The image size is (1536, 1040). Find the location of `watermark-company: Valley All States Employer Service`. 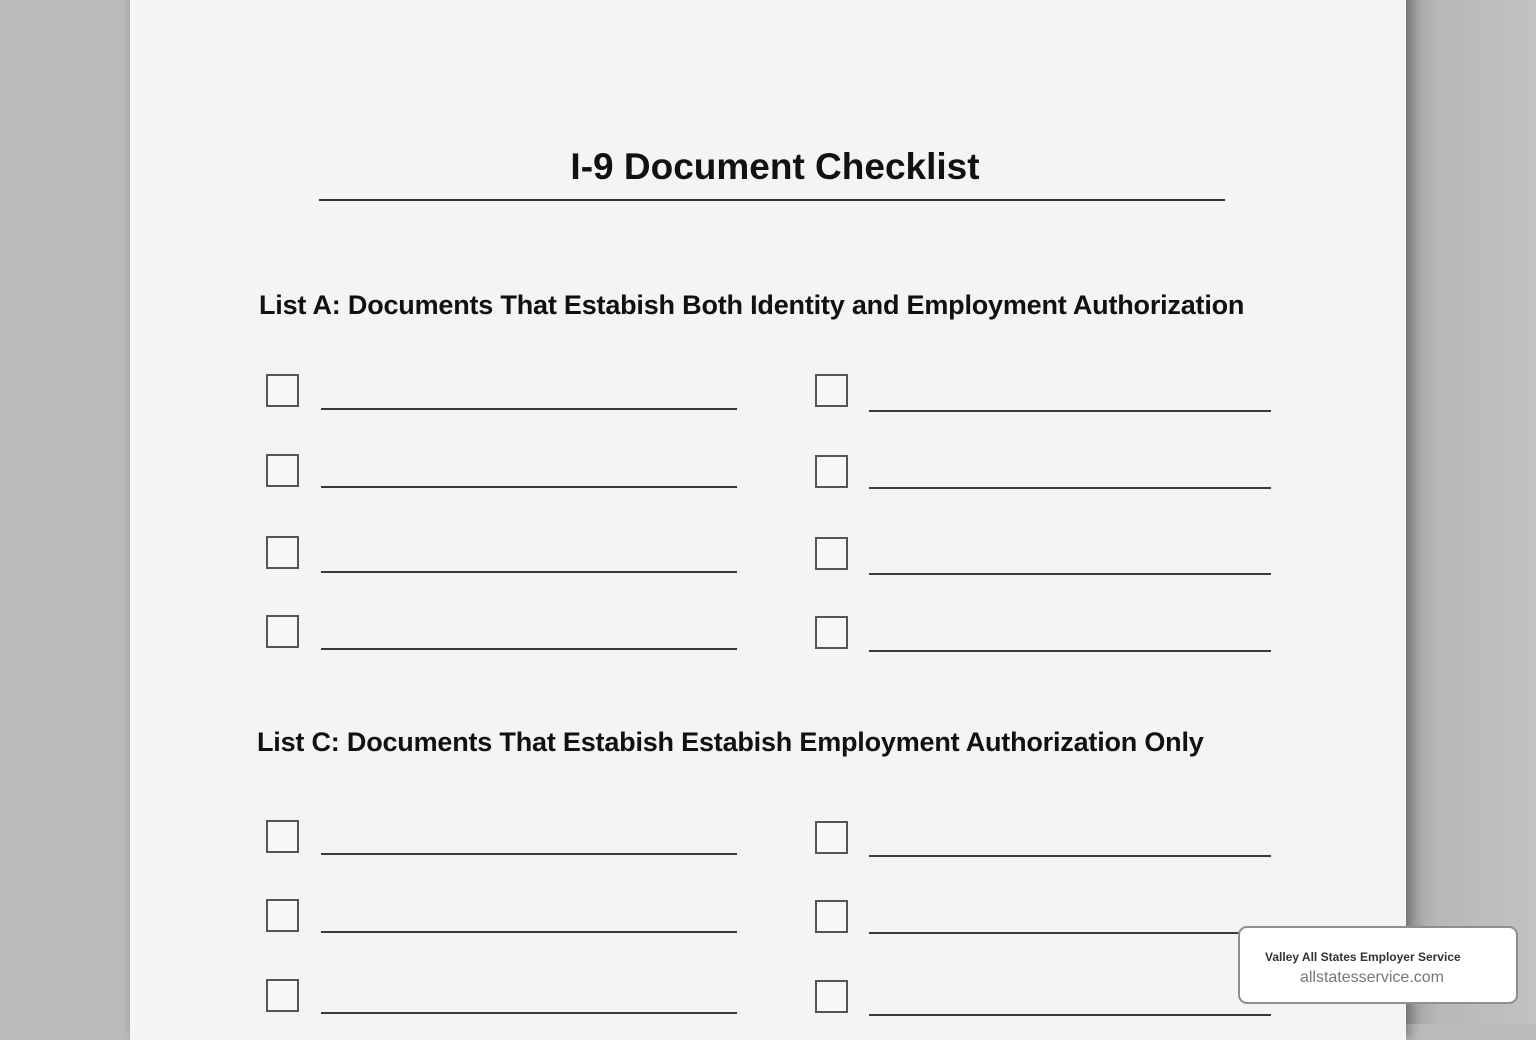

watermark-company: Valley All States Employer Service is located at coordinates (1363, 957).